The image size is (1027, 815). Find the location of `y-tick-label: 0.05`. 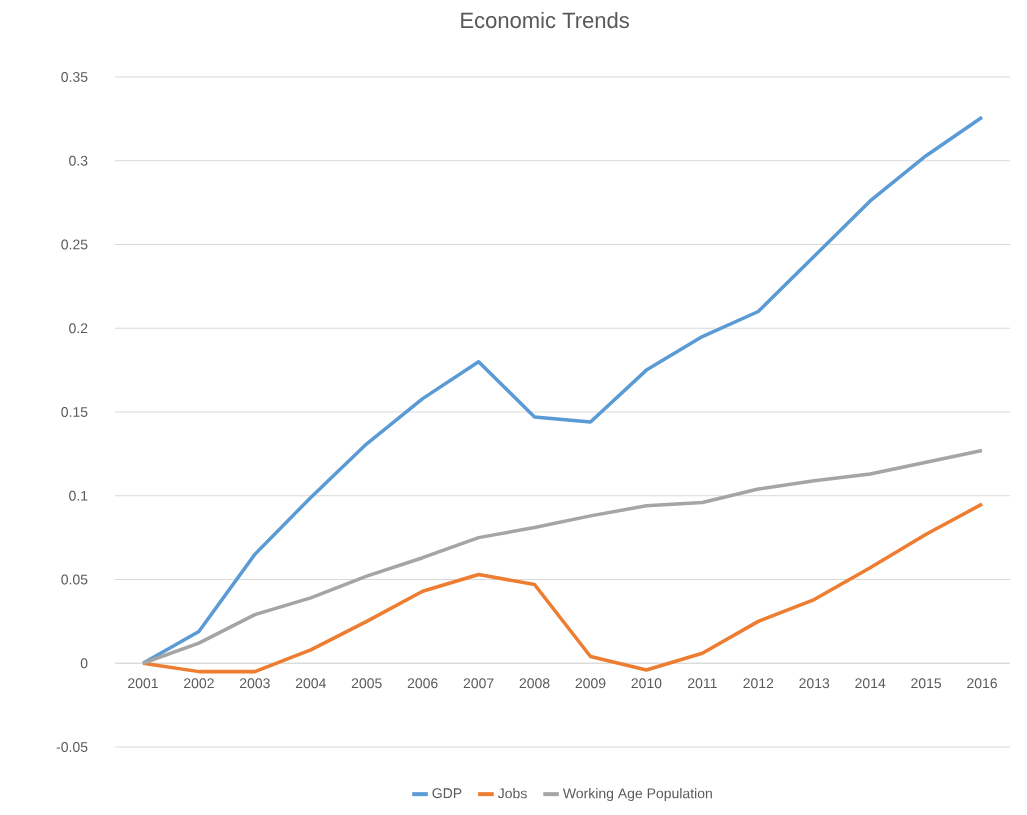

y-tick-label: 0.05 is located at coordinates (74, 579).